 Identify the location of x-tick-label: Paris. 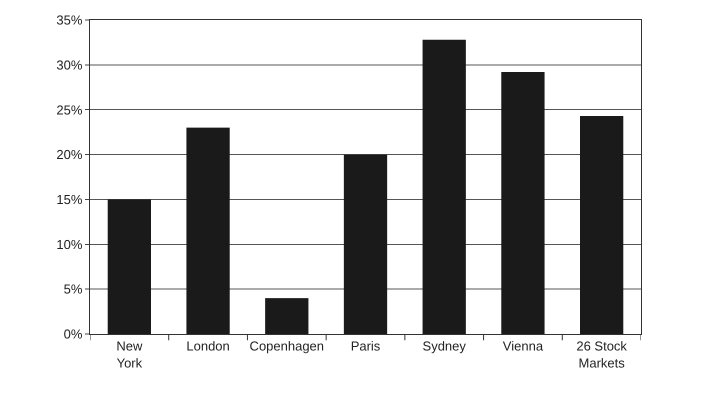
(365, 346).